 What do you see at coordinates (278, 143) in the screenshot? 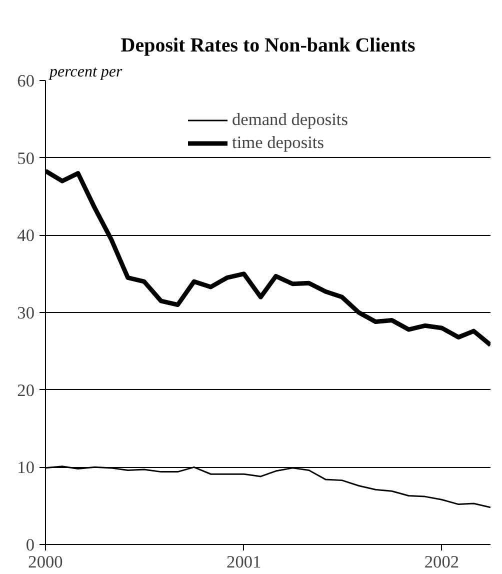
I see `legend-label: time deposits` at bounding box center [278, 143].